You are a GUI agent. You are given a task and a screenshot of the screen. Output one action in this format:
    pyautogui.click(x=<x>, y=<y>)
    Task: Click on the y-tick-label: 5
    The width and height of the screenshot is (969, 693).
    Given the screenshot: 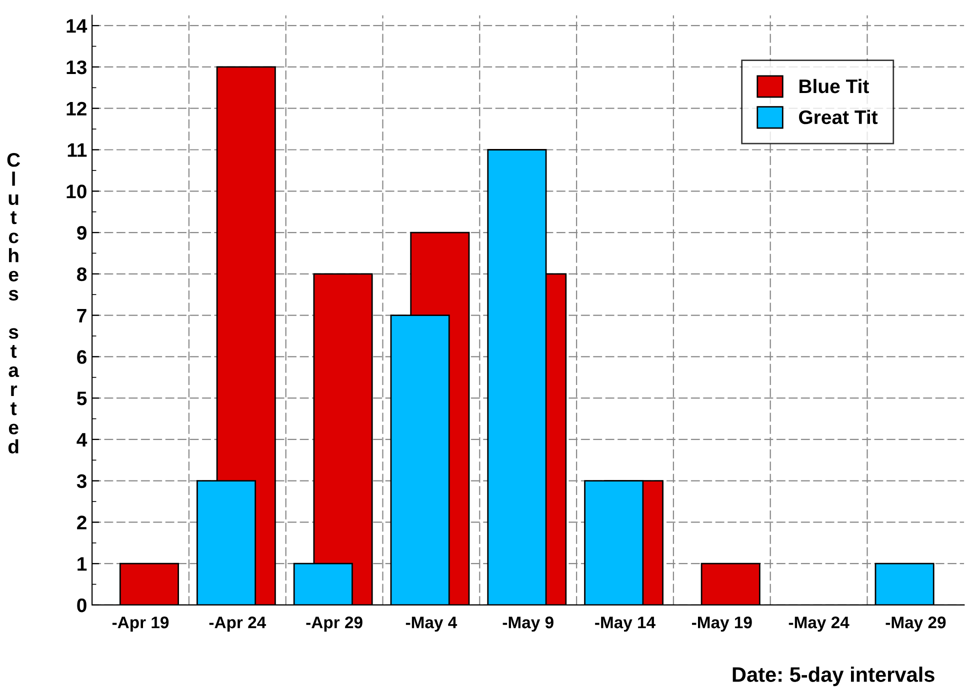 What is the action you would take?
    pyautogui.click(x=81, y=399)
    